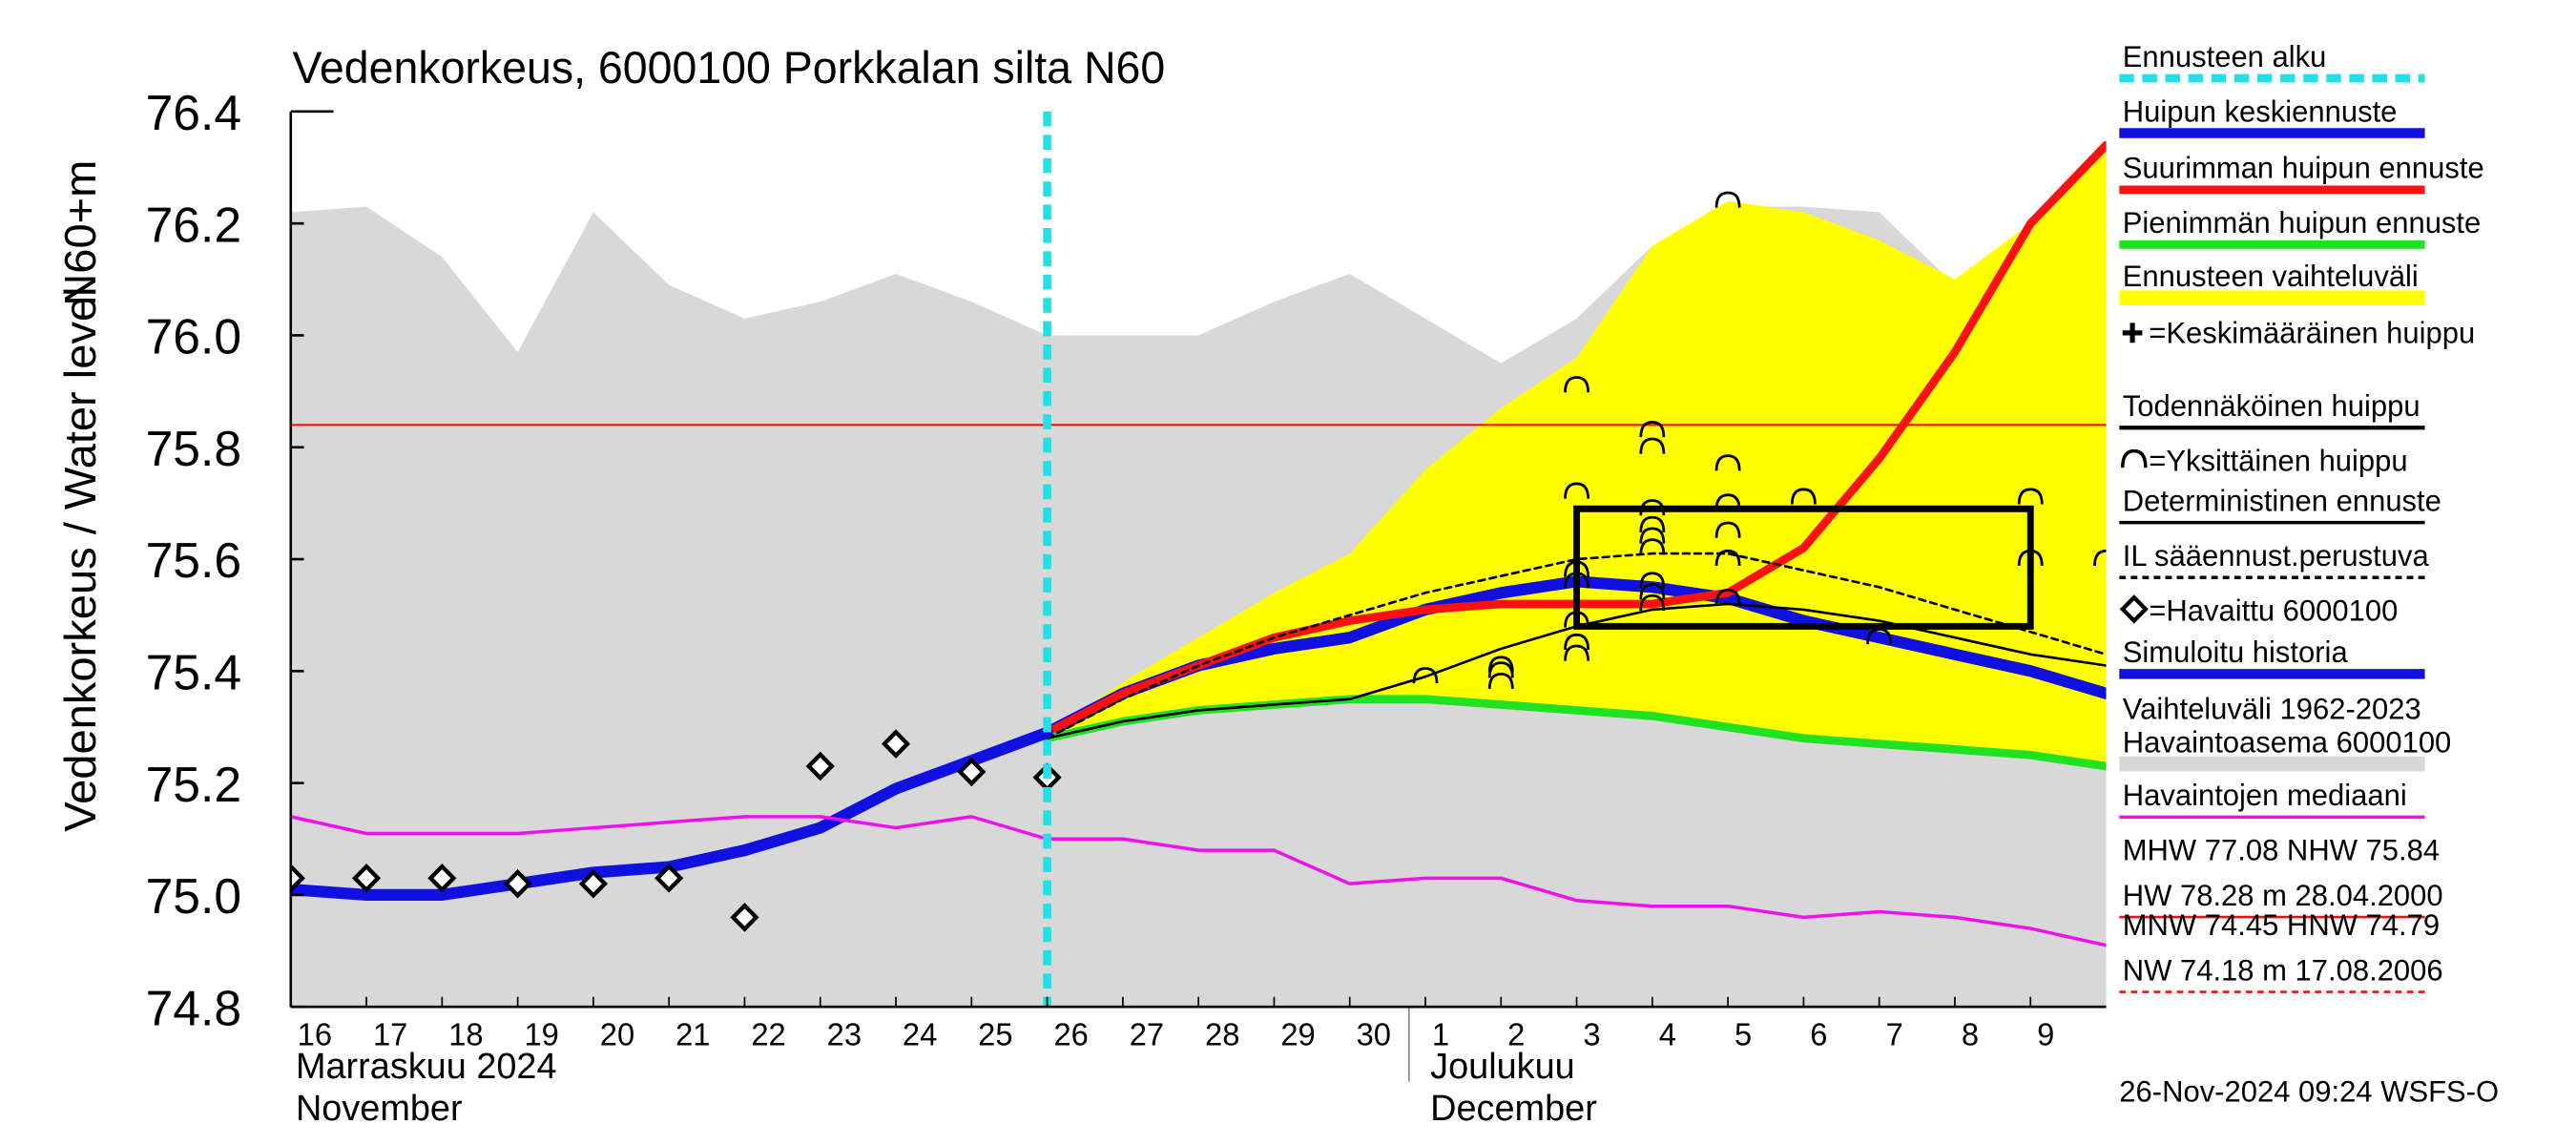 This screenshot has height=1145, width=2576. Describe the element at coordinates (465, 1034) in the screenshot. I see `x-tick-label: 18` at that location.